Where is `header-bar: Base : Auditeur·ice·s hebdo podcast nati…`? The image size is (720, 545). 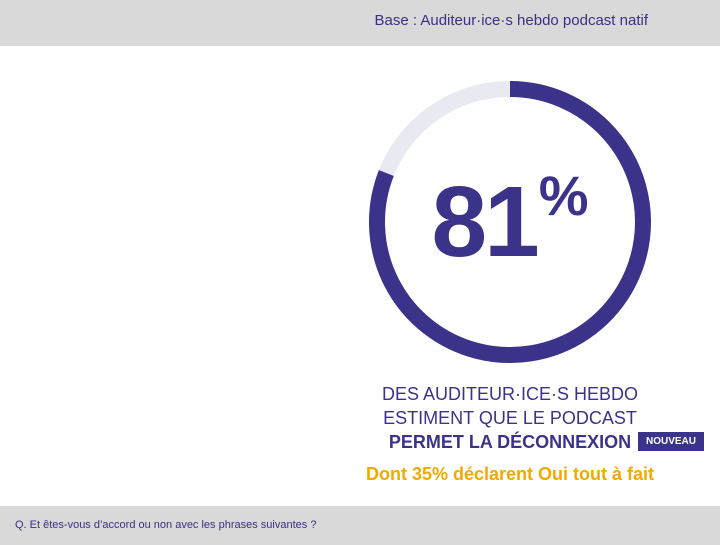
header-bar: Base : Auditeur·ice·s hebdo podcast nati… is located at coordinates (360, 23).